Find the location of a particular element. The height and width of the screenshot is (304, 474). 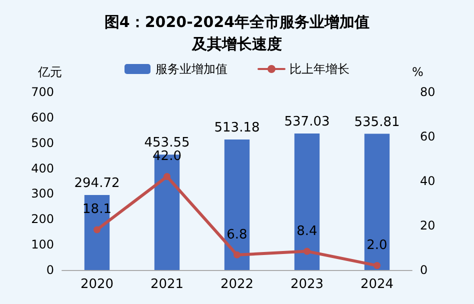

y-tick-label: 200 is located at coordinates (42, 219).